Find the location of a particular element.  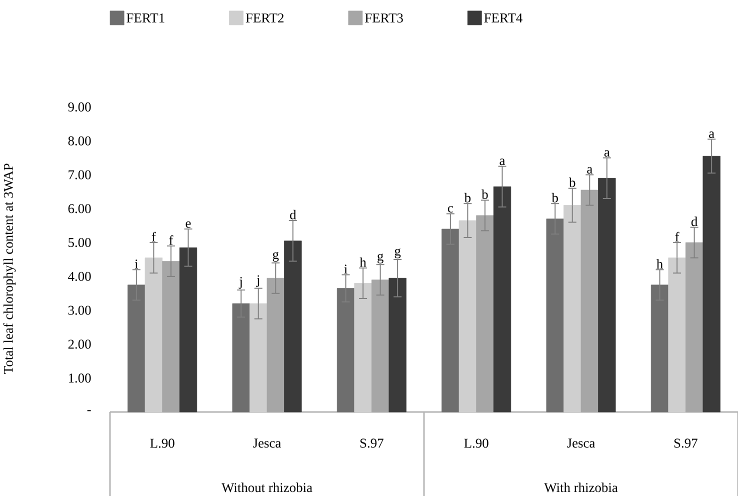

y-tick-label: 8.00 is located at coordinates (79, 141).